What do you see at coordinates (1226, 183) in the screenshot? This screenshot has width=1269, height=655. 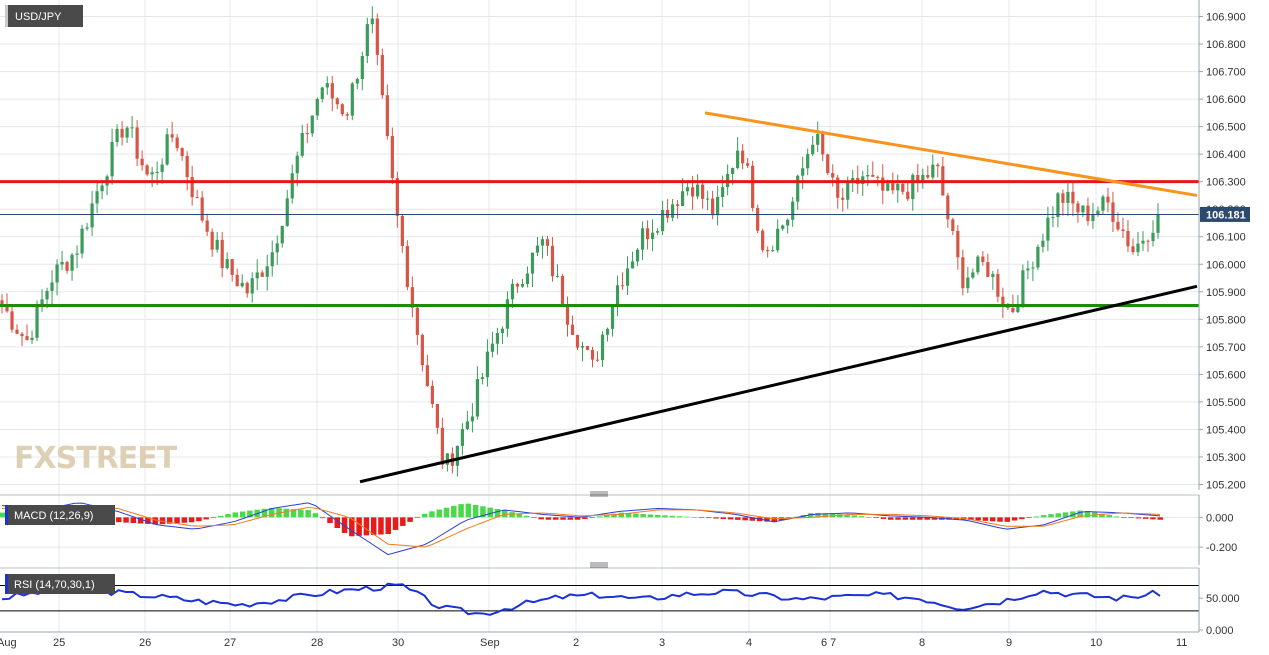 I see `y-tick-label: 106.300` at bounding box center [1226, 183].